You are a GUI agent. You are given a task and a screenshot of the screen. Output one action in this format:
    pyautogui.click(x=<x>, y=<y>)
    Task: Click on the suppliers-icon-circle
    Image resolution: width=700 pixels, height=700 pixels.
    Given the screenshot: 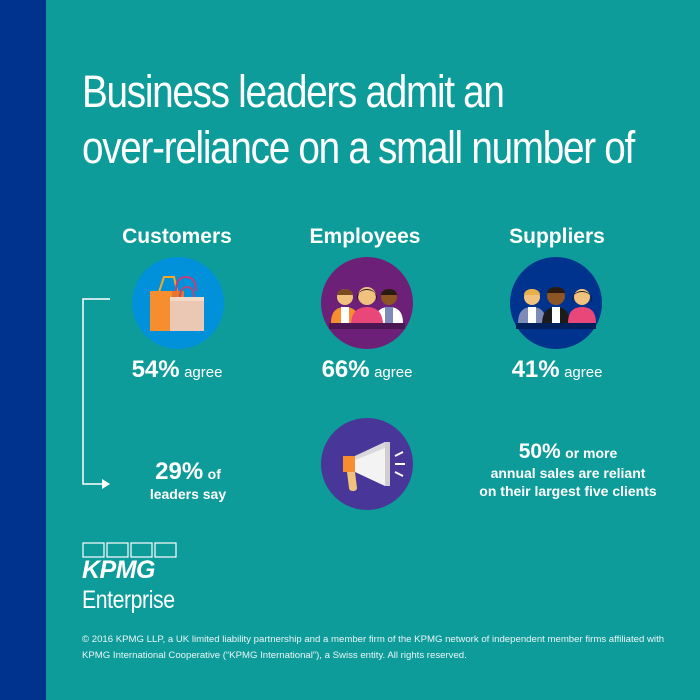 What is the action you would take?
    pyautogui.click(x=556, y=303)
    